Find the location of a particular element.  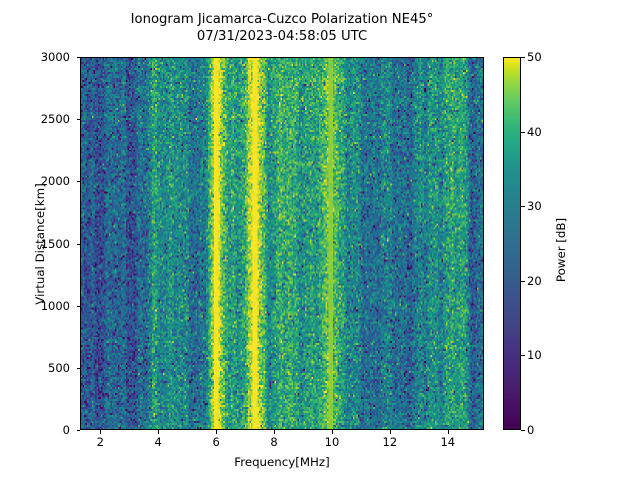

y-axis-label: Virtual Distance[km] is located at coordinates (40, 244).